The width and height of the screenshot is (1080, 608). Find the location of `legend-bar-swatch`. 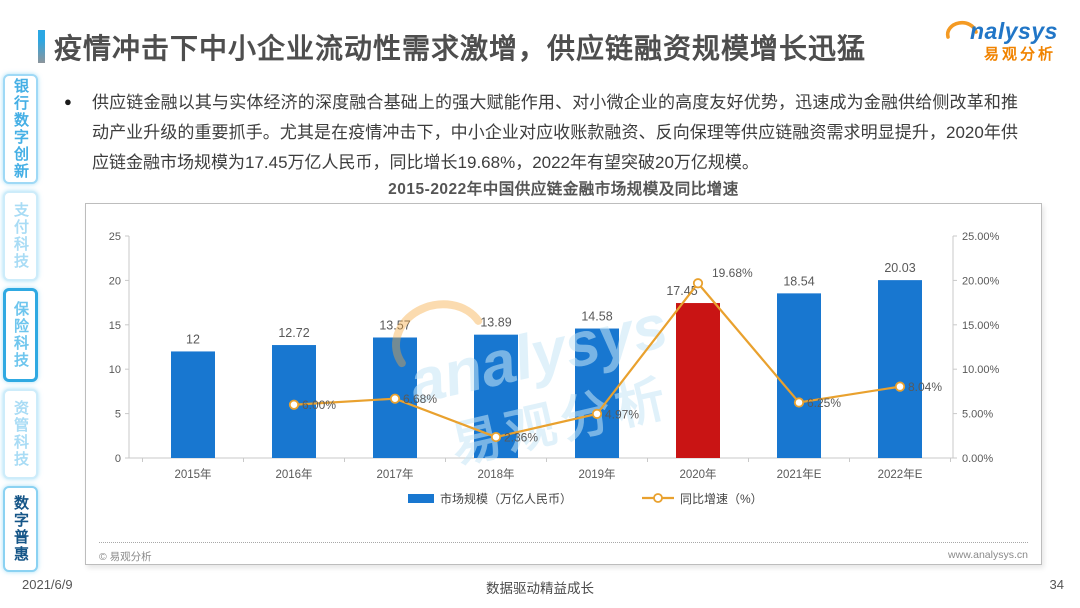

legend-bar-swatch is located at coordinates (421, 498).